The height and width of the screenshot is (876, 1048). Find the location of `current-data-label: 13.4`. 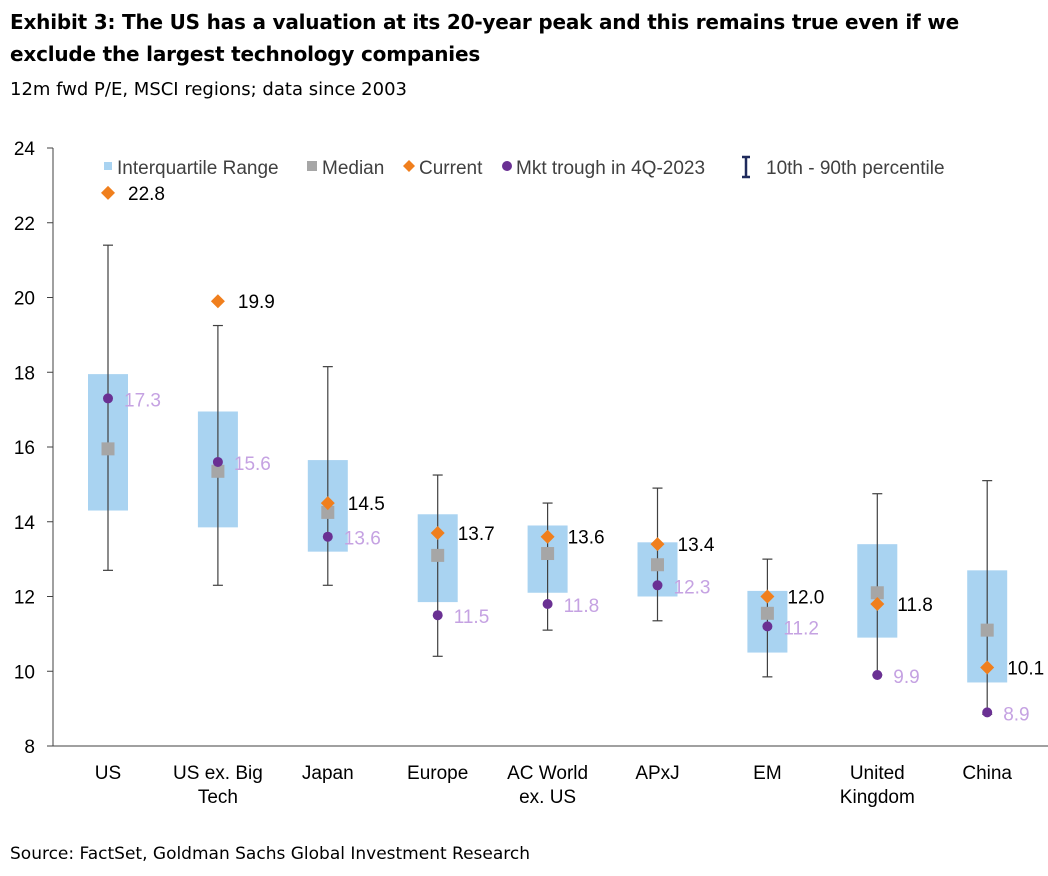

current-data-label: 13.4 is located at coordinates (696, 545).